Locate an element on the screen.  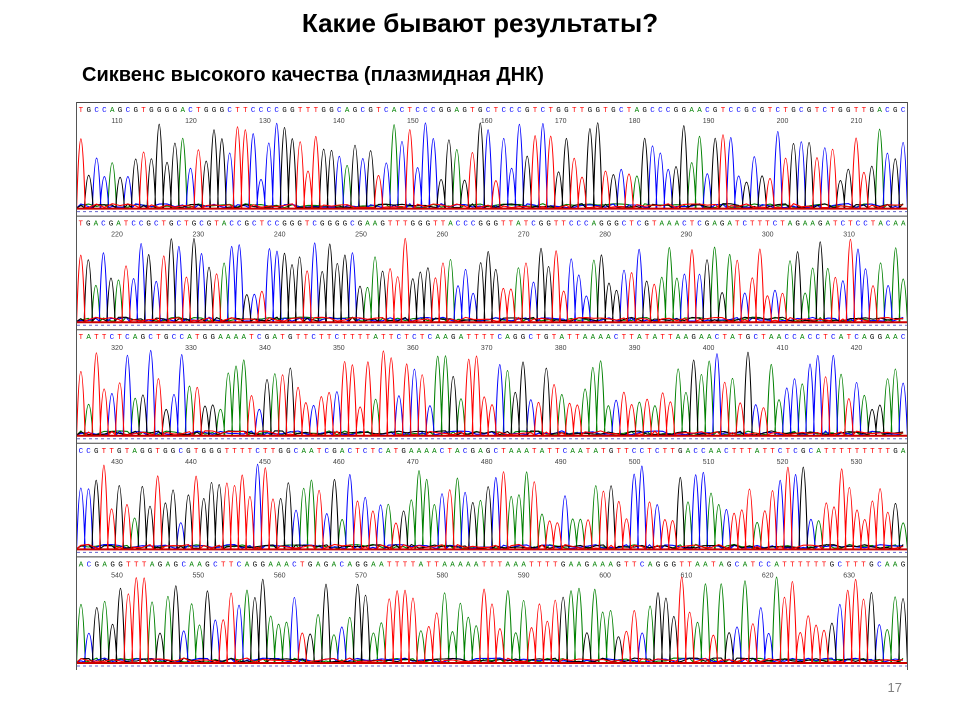
position-tick-label: 190 is located at coordinates (709, 121).